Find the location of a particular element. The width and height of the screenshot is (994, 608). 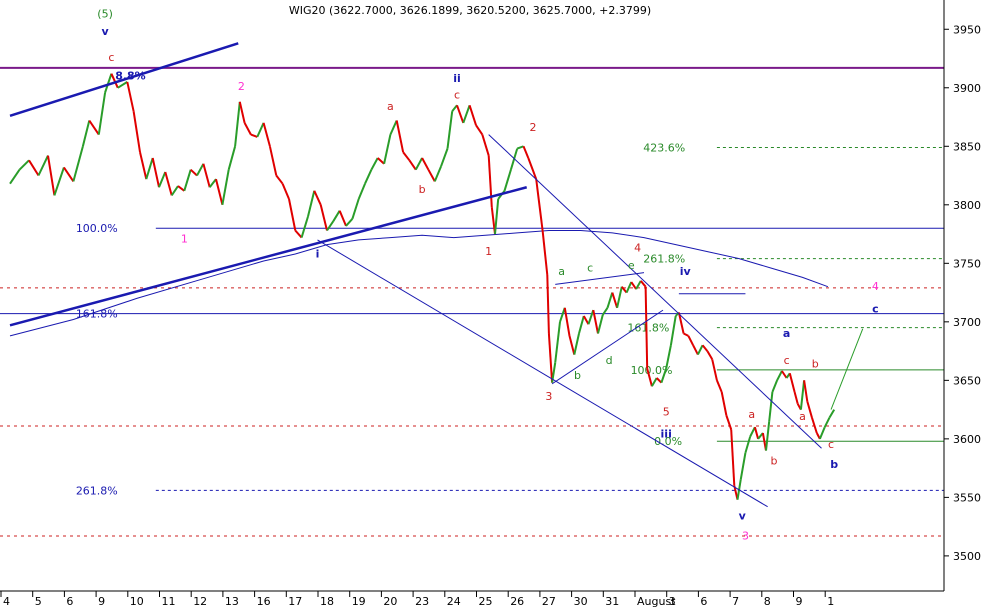

hline-label-7: 423.6% is located at coordinates (664, 147).